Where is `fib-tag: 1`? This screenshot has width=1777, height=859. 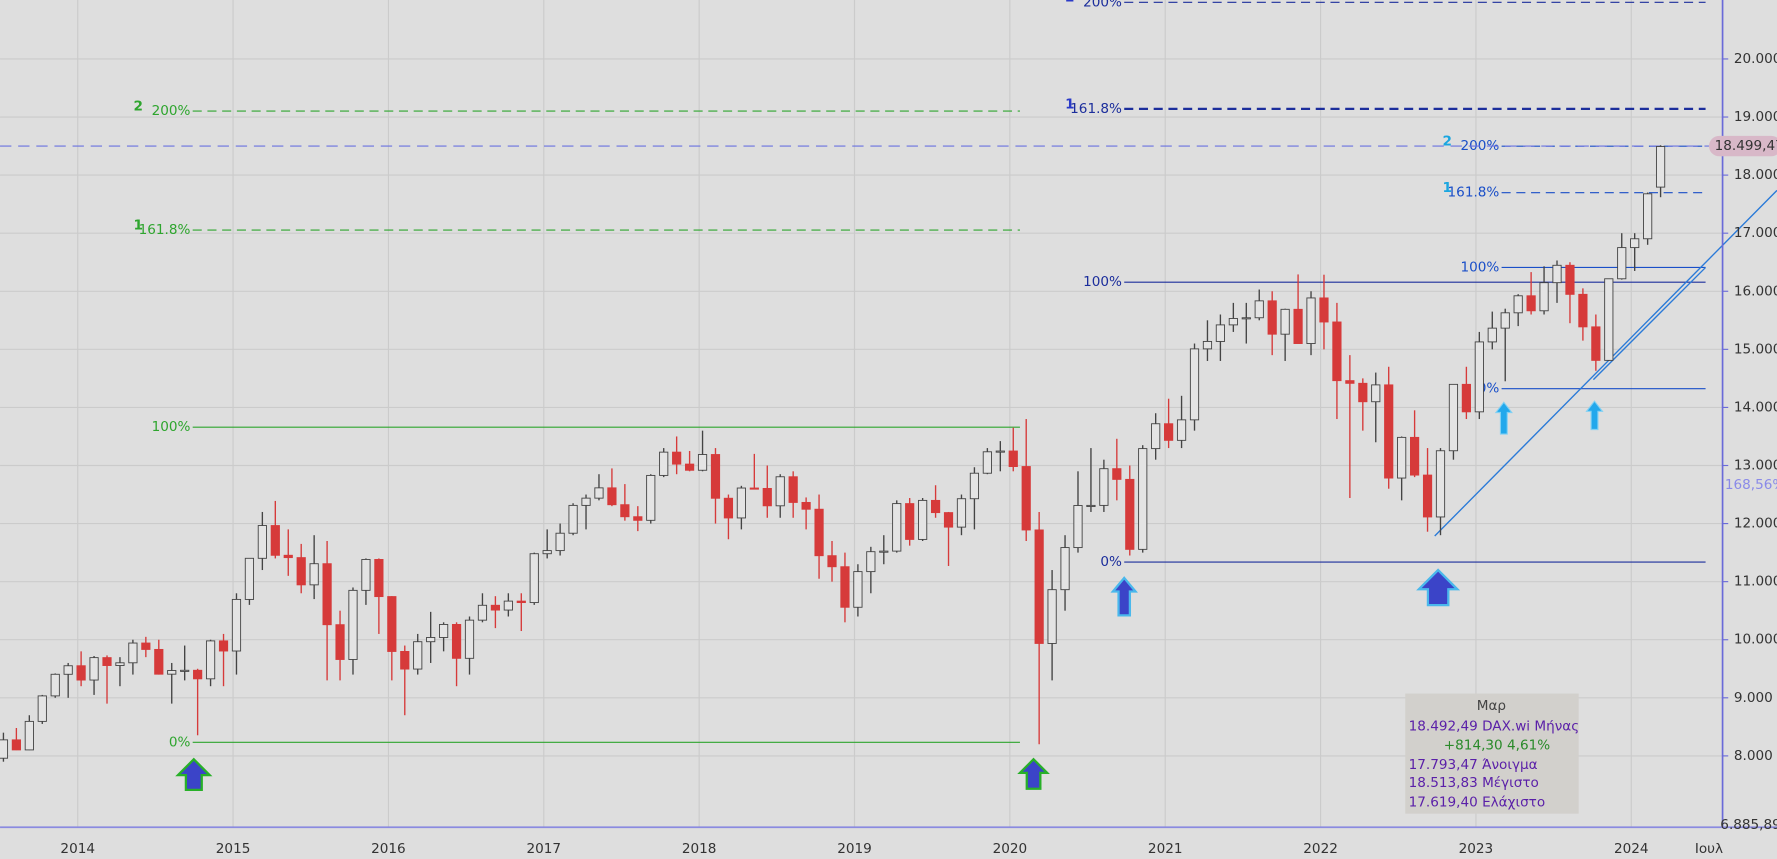 fib-tag: 1 is located at coordinates (1069, 104).